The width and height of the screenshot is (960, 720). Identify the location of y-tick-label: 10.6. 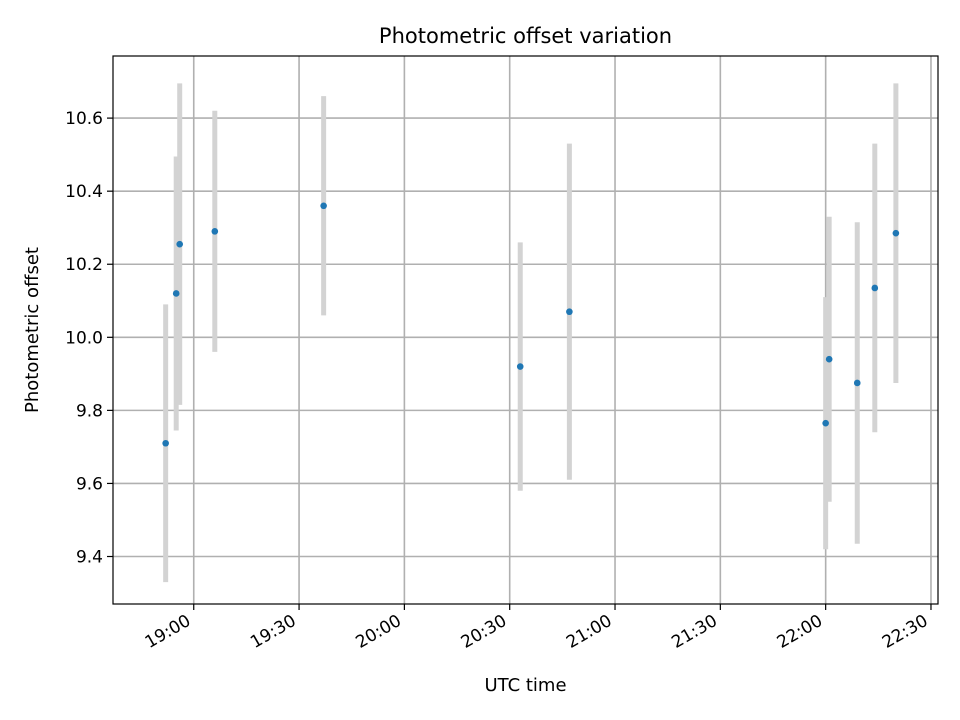
(84, 119).